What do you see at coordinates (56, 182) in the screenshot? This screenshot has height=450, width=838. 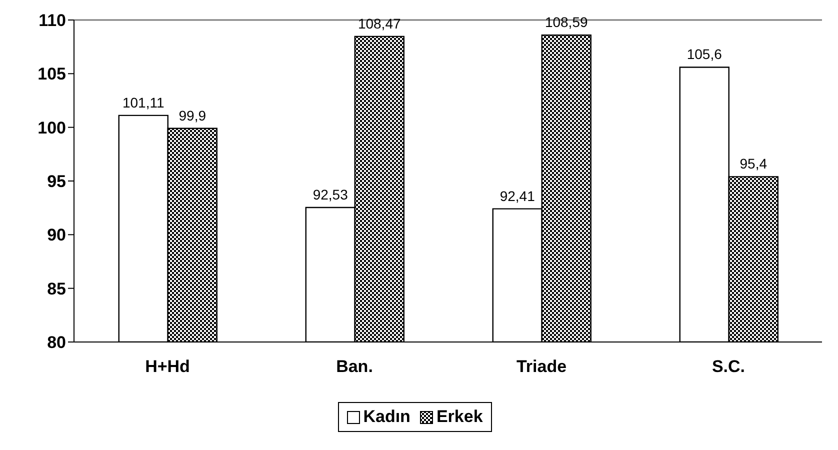 I see `y-tick-label: 95` at bounding box center [56, 182].